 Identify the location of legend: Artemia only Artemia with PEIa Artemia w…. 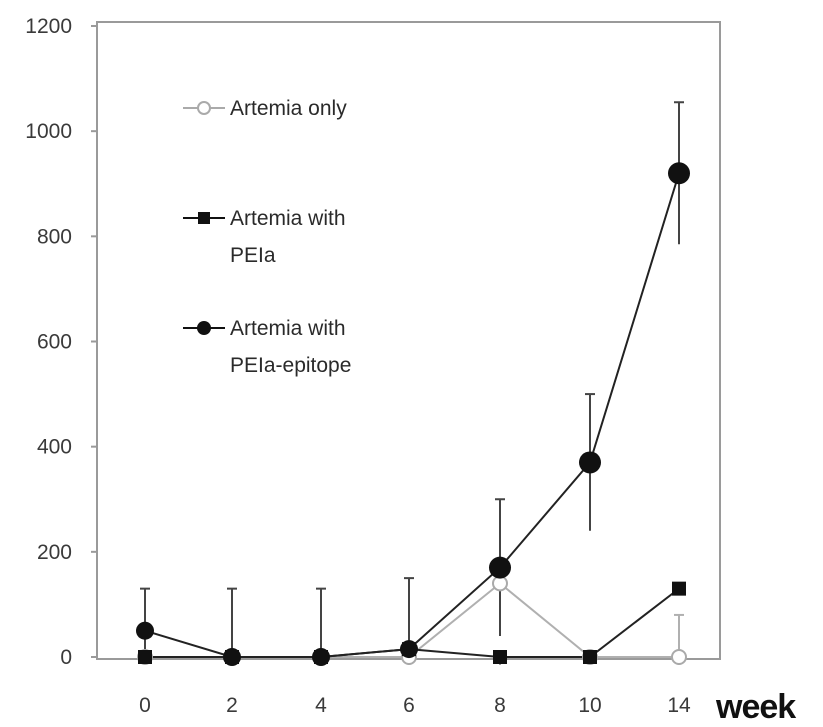
(267, 237).